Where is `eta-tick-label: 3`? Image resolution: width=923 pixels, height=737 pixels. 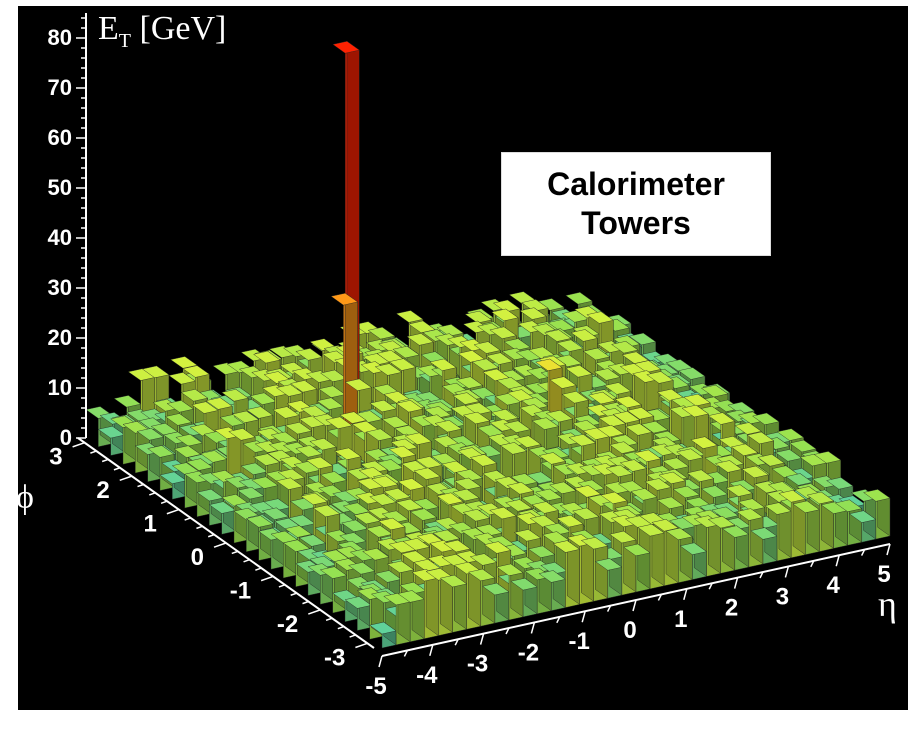 eta-tick-label: 3 is located at coordinates (782, 596).